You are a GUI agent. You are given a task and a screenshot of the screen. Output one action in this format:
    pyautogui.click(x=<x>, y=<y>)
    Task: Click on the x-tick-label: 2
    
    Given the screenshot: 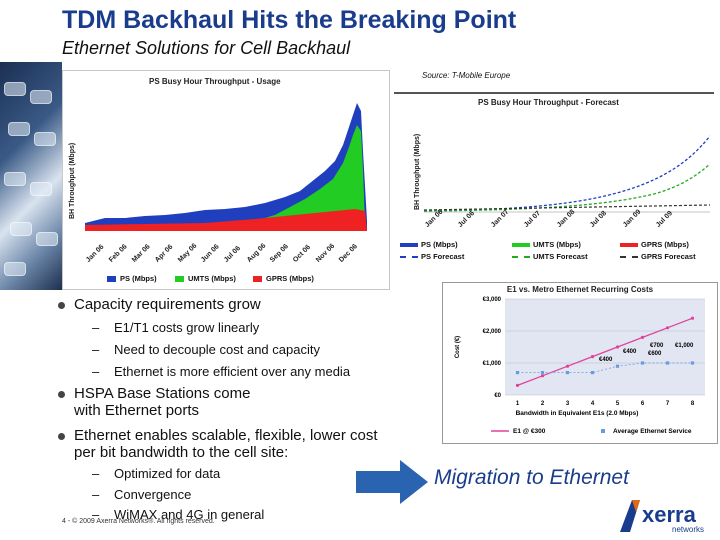 What is the action you would take?
    pyautogui.click(x=543, y=404)
    